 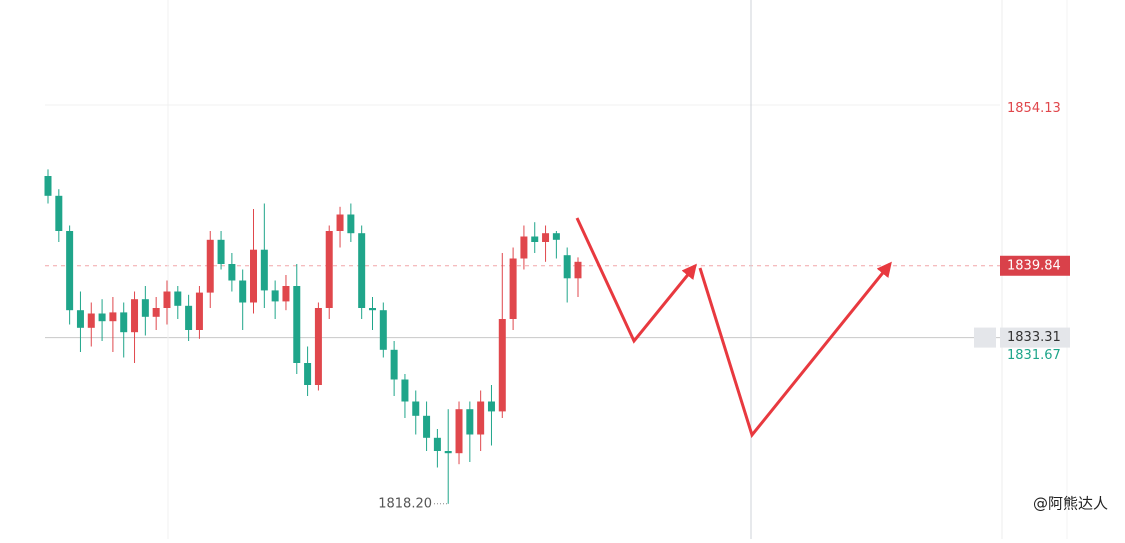 What do you see at coordinates (405, 503) in the screenshot?
I see `low-label: 1818.20` at bounding box center [405, 503].